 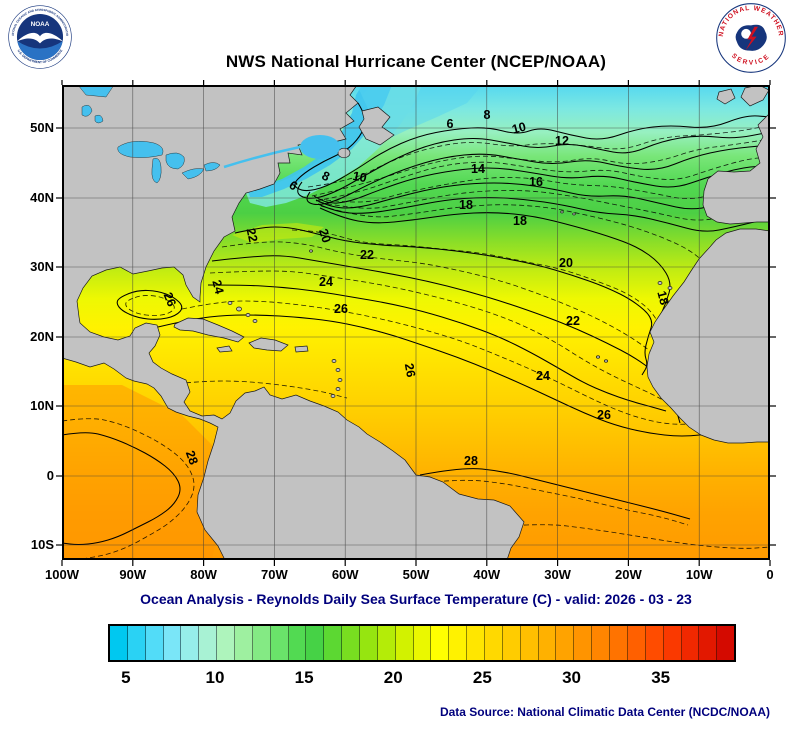 I want to click on lon-axis-label: 30W, so click(x=557, y=574).